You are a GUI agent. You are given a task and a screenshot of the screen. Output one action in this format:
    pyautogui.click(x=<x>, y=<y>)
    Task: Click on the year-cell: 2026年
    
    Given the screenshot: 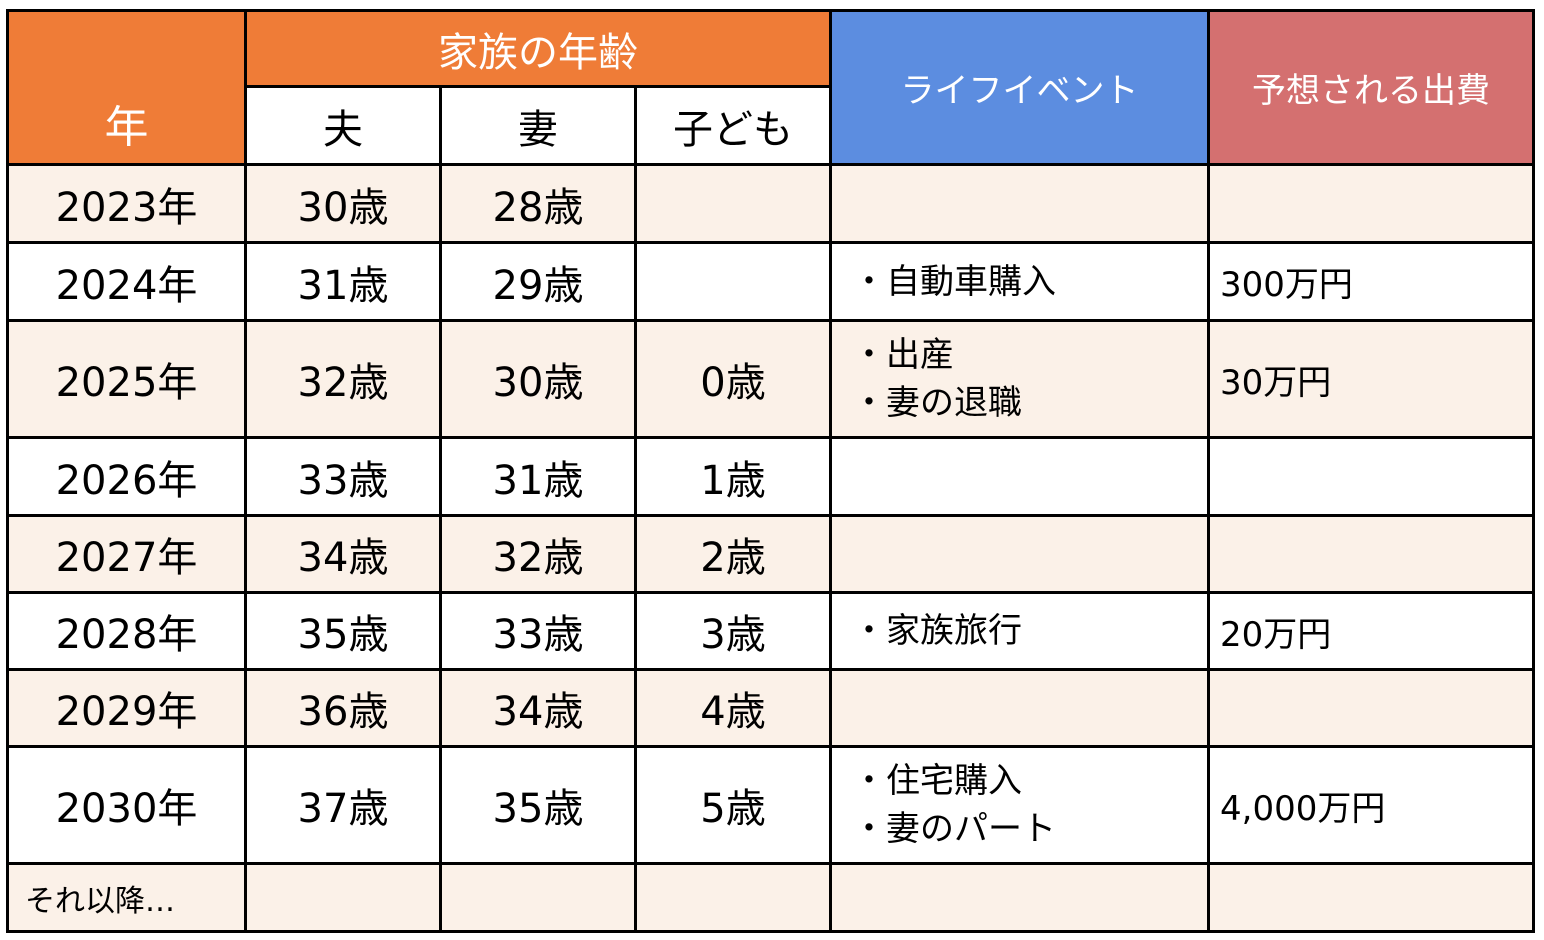 What is the action you would take?
    pyautogui.click(x=126, y=476)
    